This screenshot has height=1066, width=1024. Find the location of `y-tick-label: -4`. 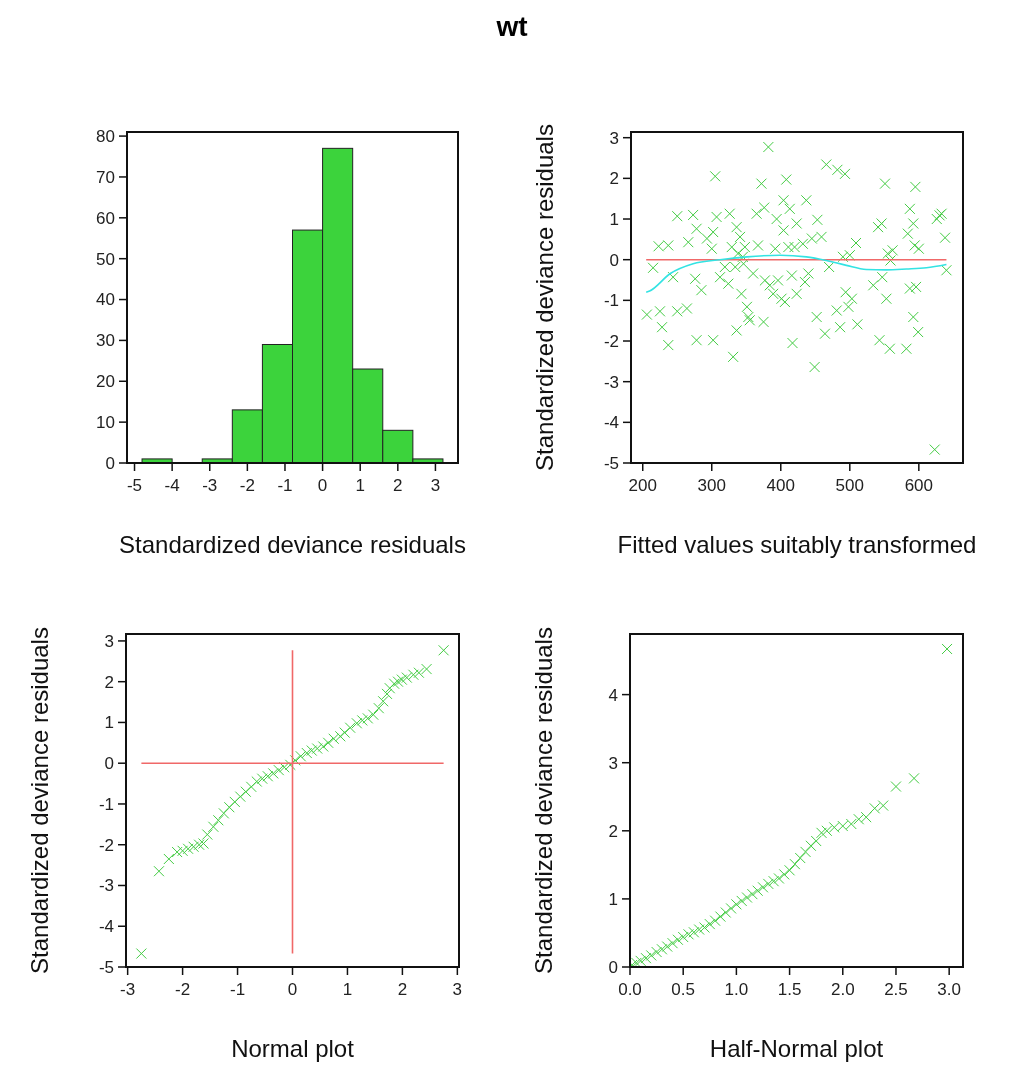

y-tick-label: -4 is located at coordinates (611, 423).